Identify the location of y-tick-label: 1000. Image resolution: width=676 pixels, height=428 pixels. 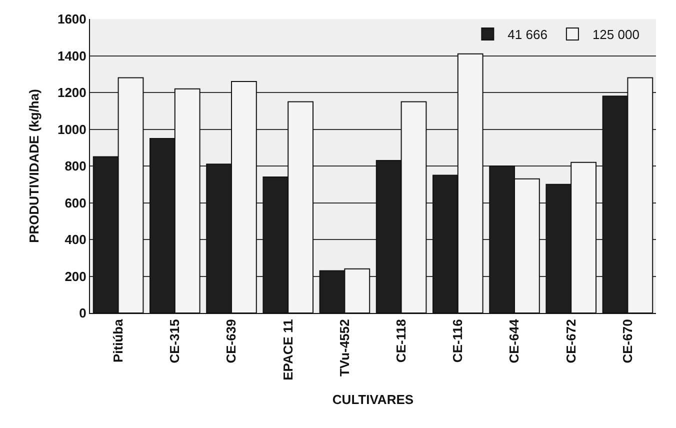
(71, 129).